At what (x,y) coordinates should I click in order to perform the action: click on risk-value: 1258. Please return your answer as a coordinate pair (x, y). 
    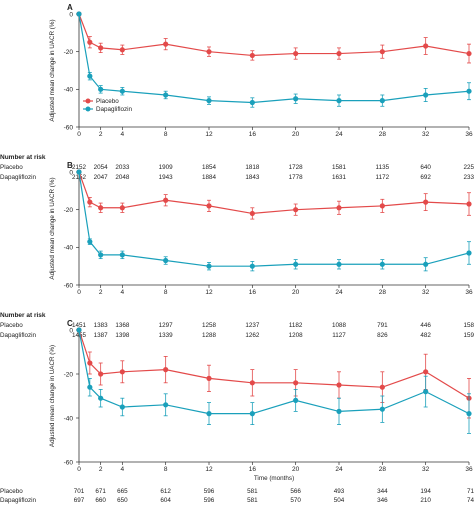
    Looking at the image, I should click on (209, 325).